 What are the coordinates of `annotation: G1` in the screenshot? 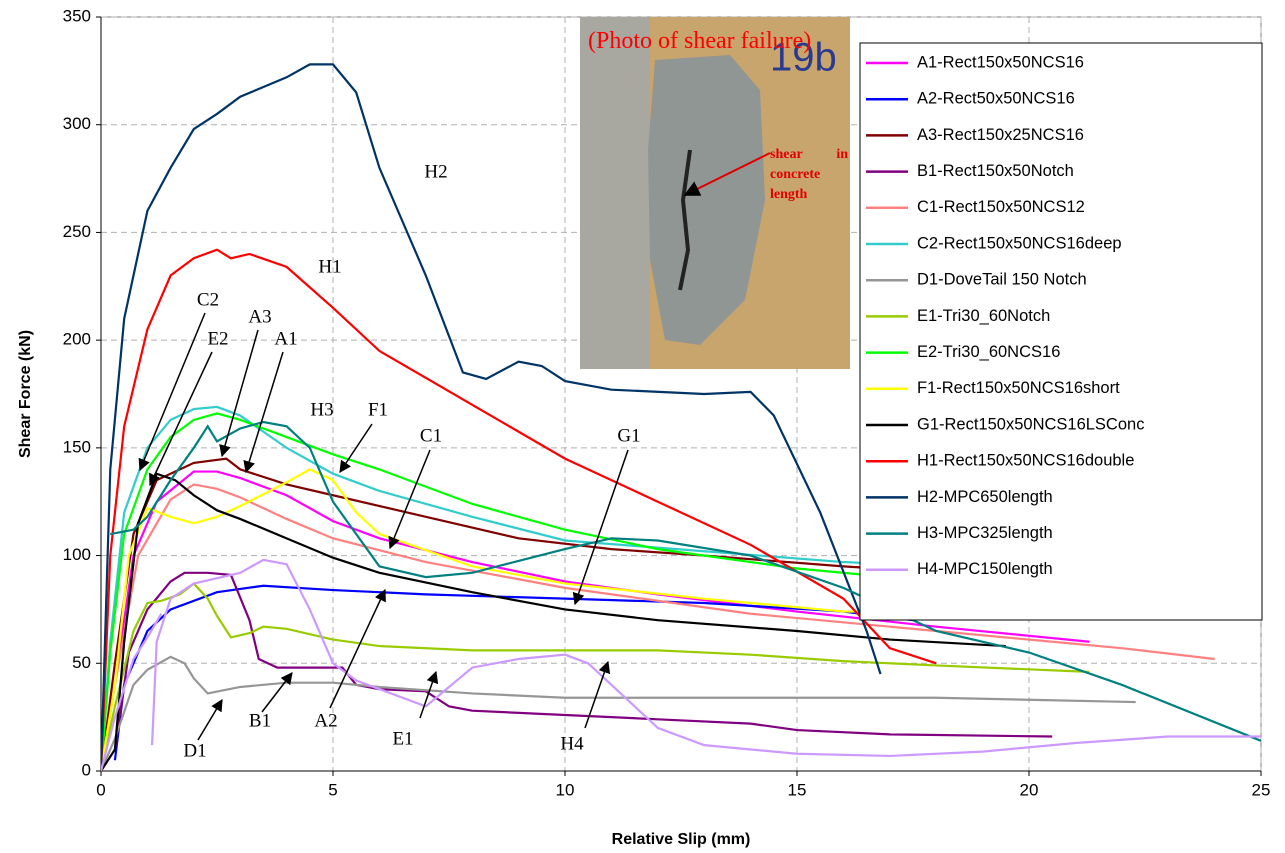 It's located at (628, 435).